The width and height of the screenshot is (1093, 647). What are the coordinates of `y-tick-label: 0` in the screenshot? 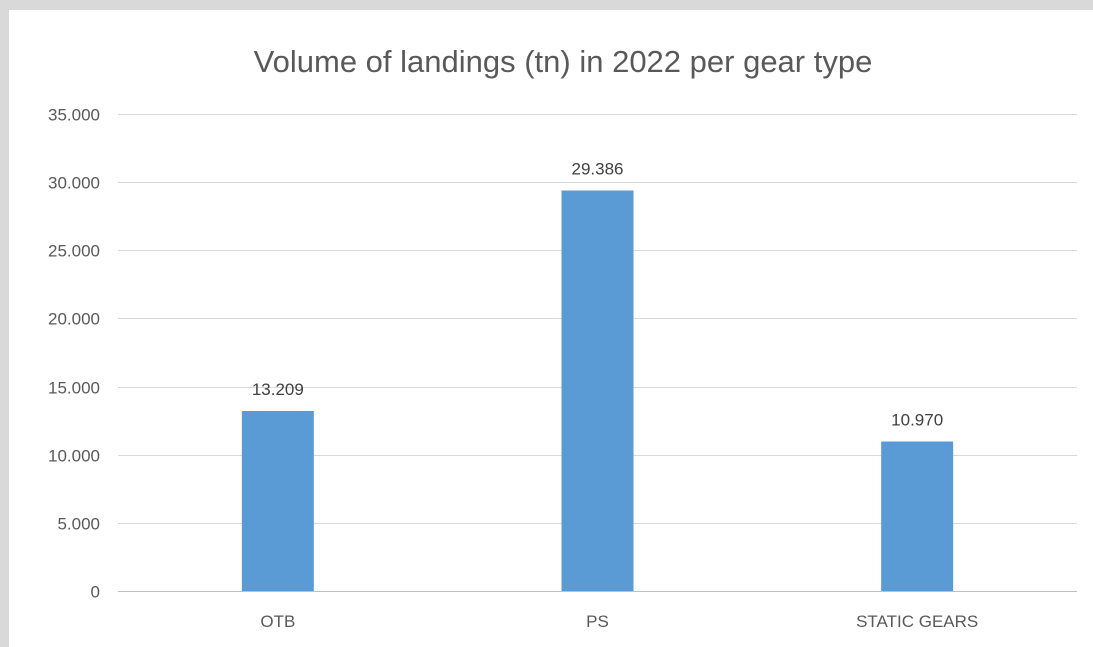 It's located at (95, 592).